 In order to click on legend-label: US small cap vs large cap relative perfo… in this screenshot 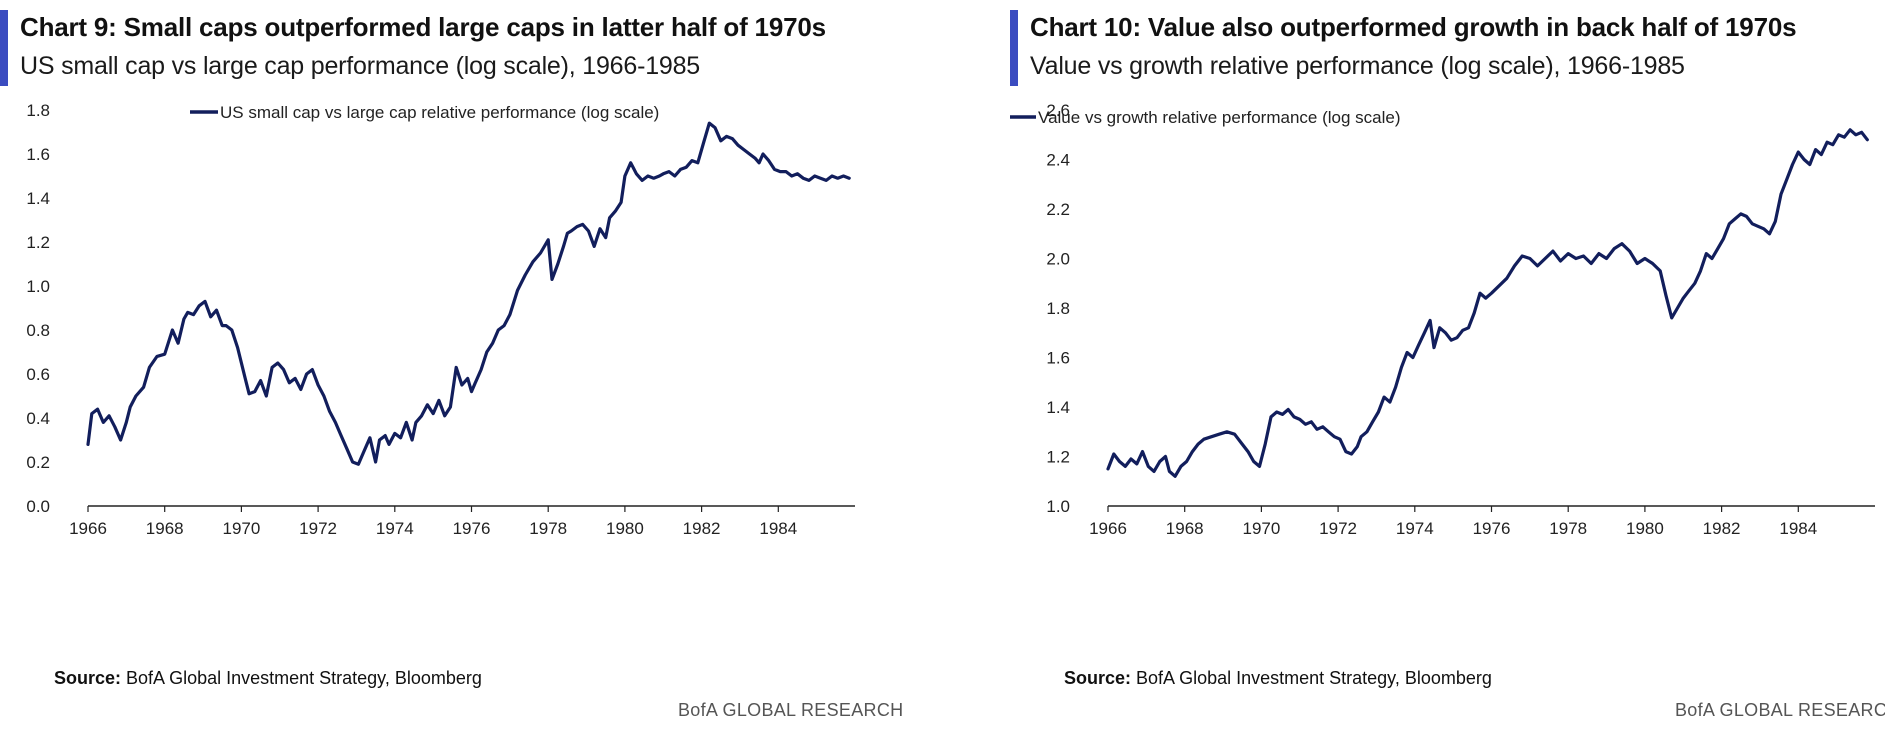, I will do `click(439, 112)`.